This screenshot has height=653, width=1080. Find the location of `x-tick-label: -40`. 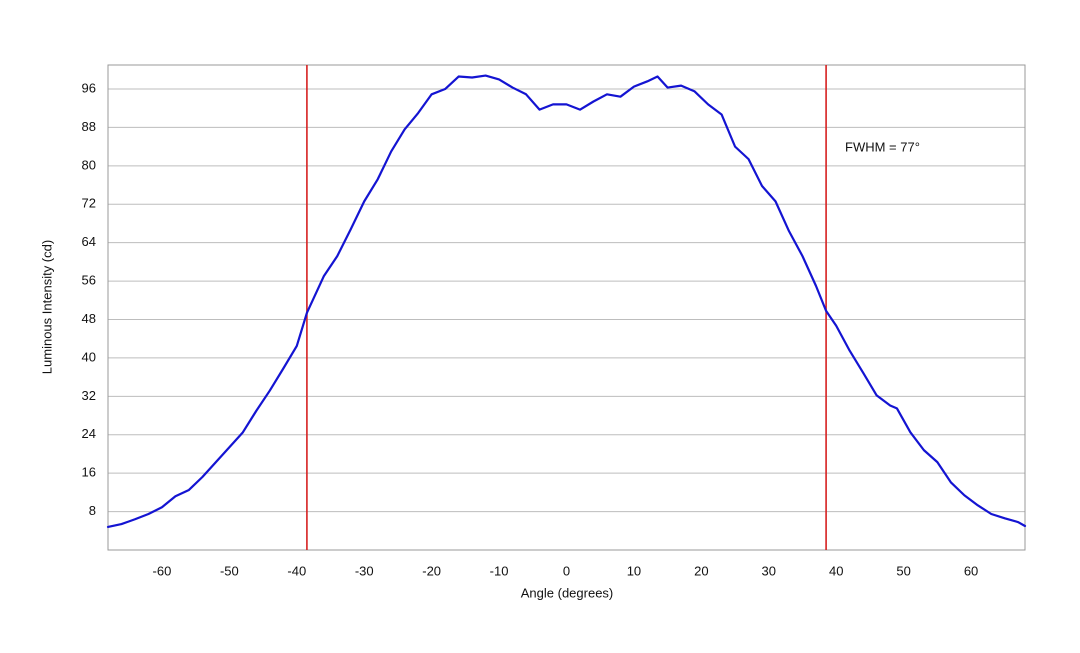

x-tick-label: -40 is located at coordinates (296, 570).